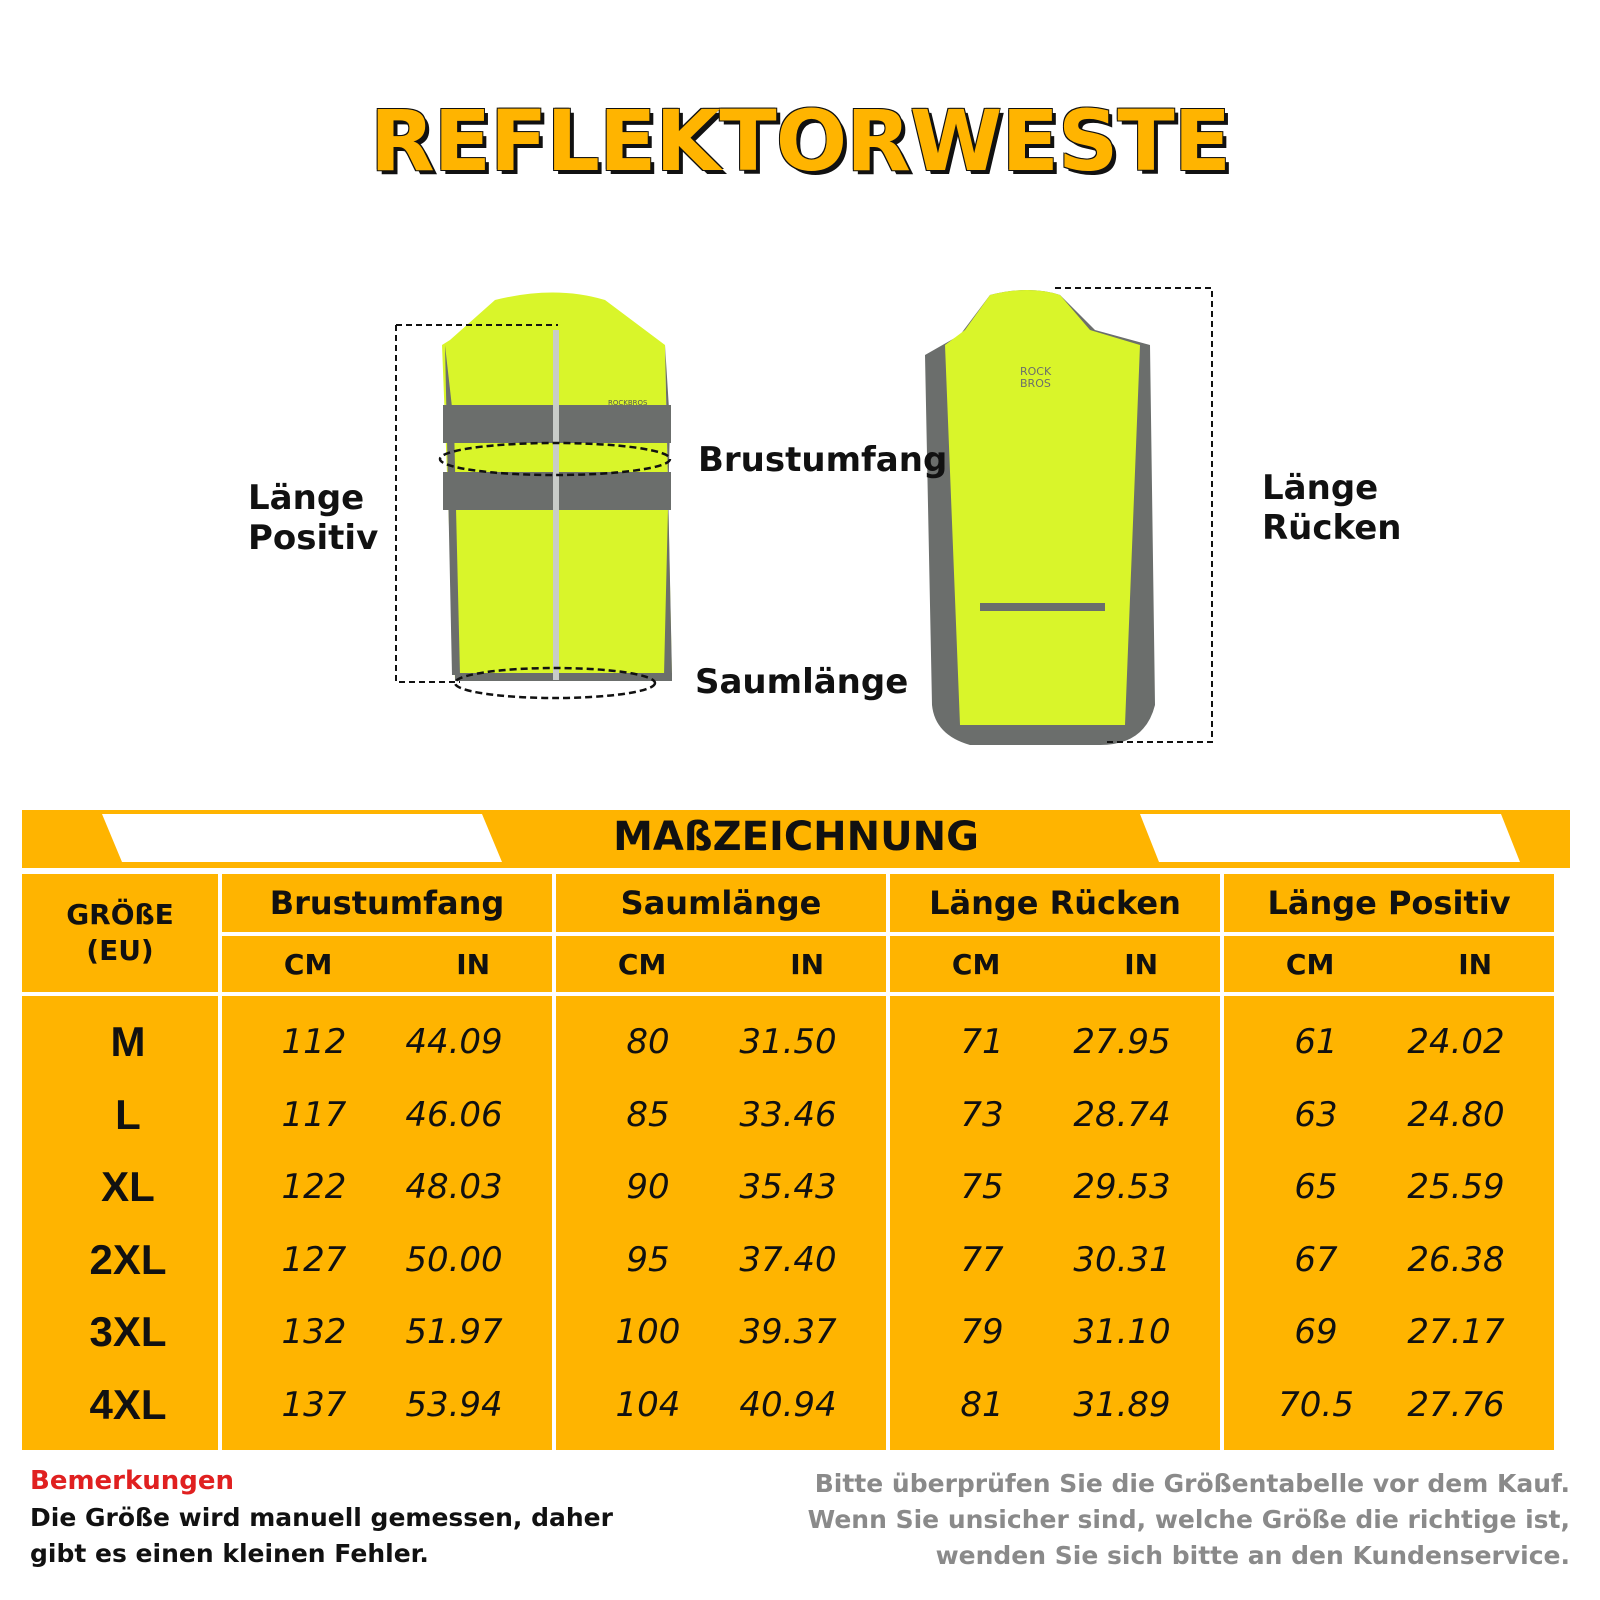 This screenshot has height=1600, width=1600. What do you see at coordinates (555, 459) in the screenshot?
I see `chest-measure-icon` at bounding box center [555, 459].